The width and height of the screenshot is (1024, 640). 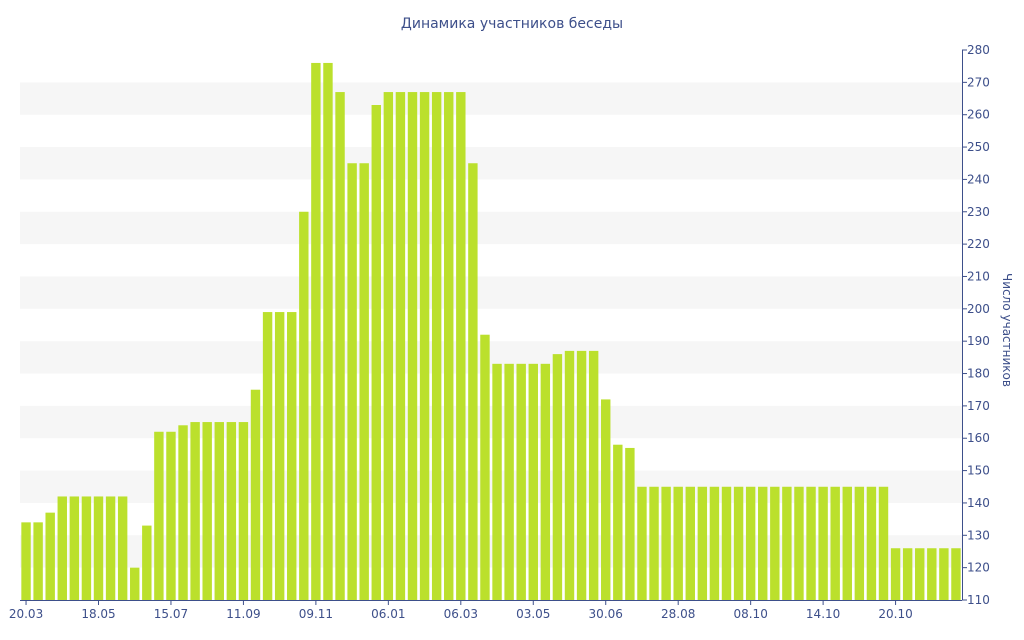 I want to click on y-tick-label: 130, so click(x=978, y=535).